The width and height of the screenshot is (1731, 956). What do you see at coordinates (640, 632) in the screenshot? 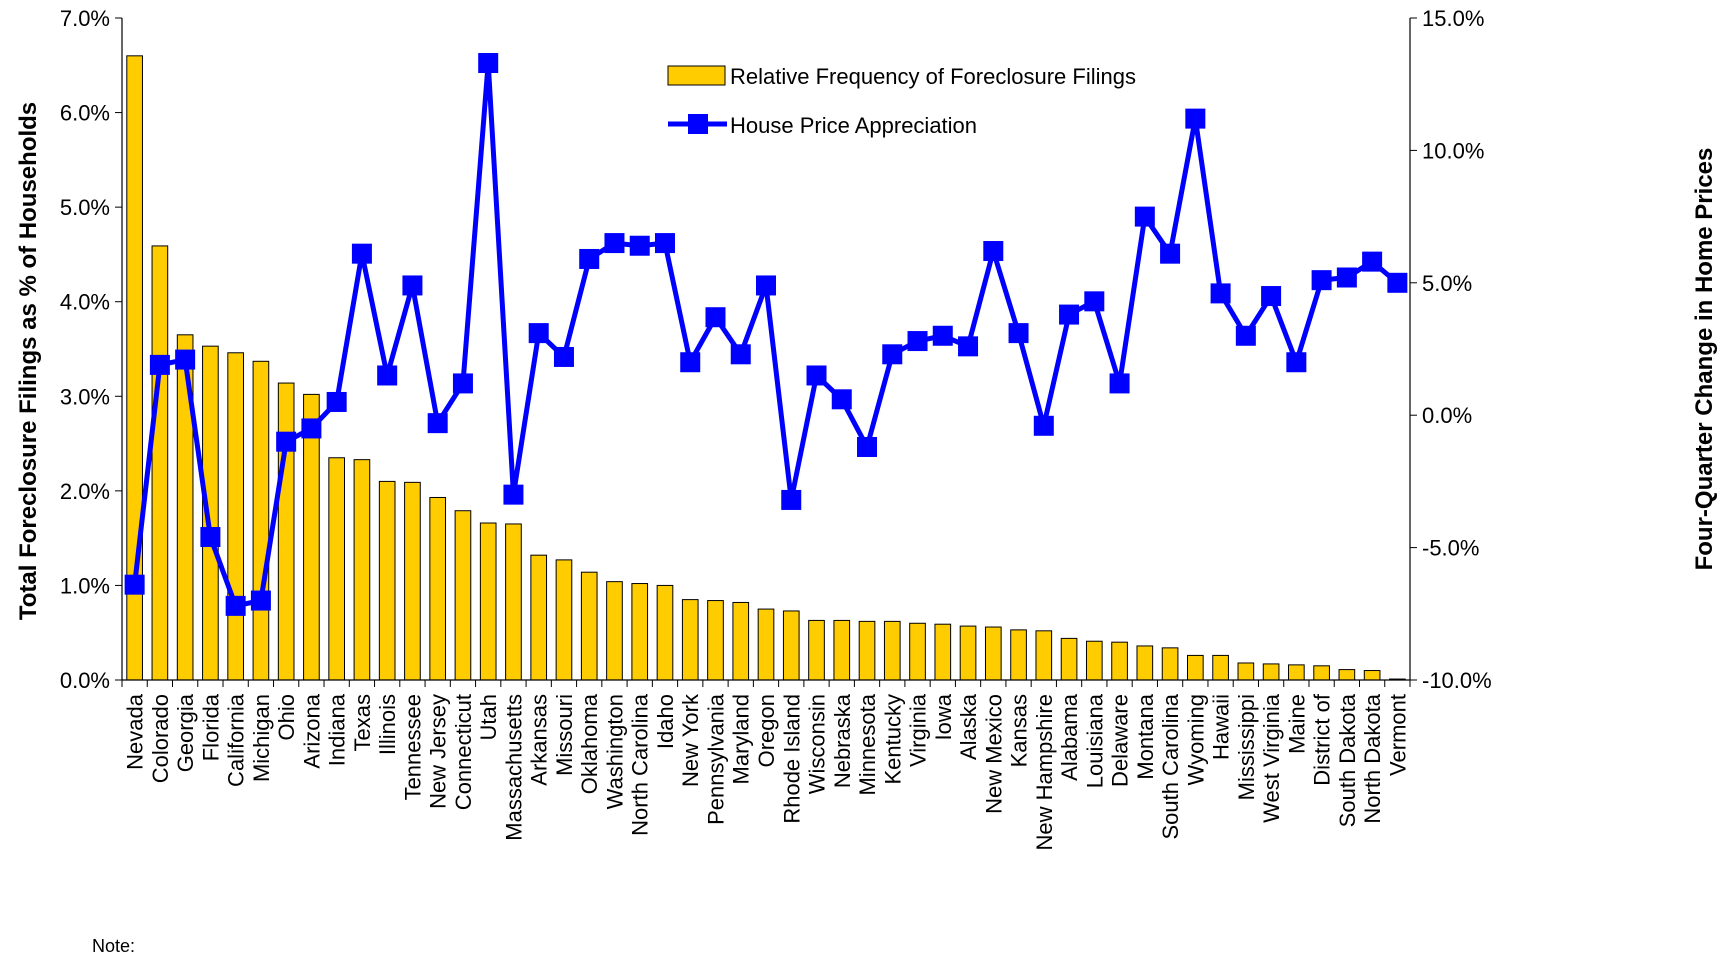
I see `bar-north-carolina` at bounding box center [640, 632].